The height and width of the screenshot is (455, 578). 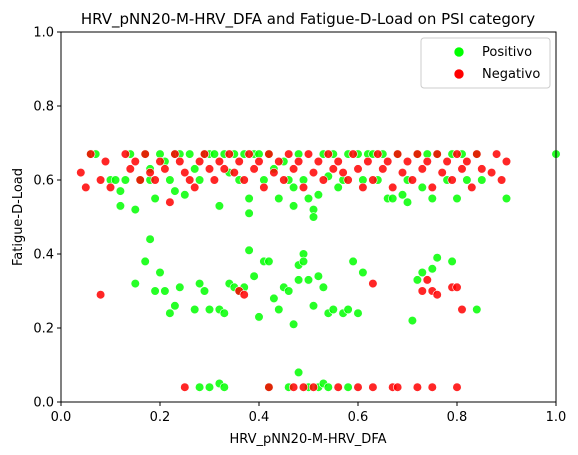 What do you see at coordinates (507, 52) in the screenshot?
I see `legend-label-positivo: Positivo` at bounding box center [507, 52].